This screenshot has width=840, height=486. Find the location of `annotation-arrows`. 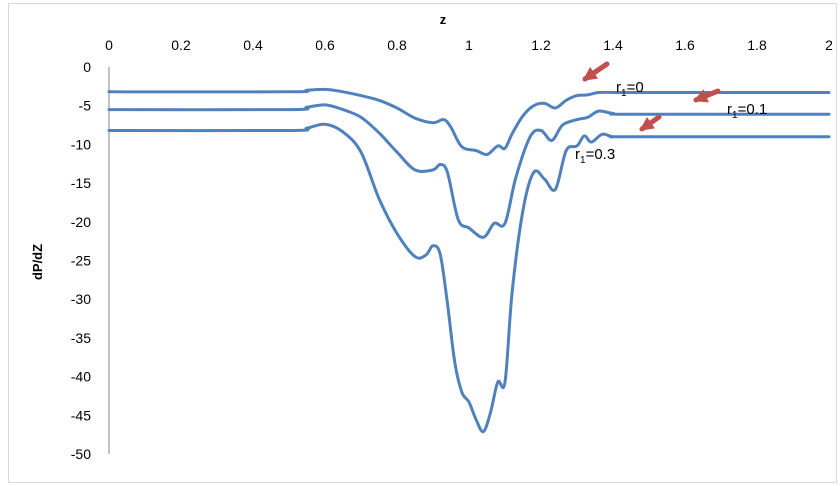

annotation-arrows is located at coordinates (651, 96).